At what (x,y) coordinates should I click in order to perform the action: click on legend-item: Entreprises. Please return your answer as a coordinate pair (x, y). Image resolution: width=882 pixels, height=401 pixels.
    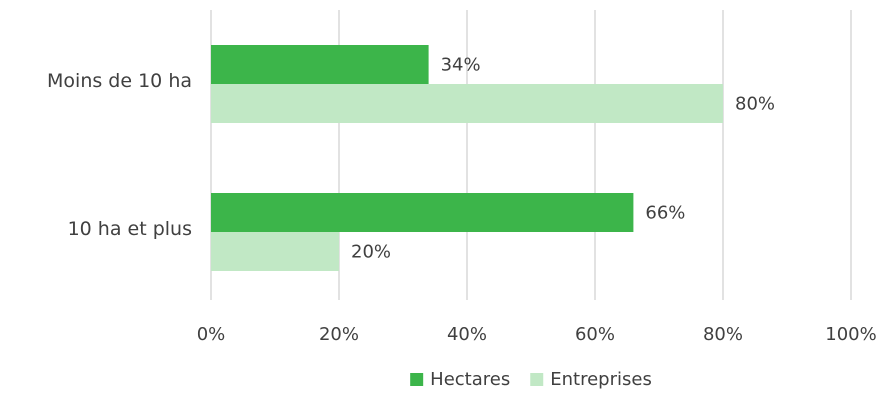
    Looking at the image, I should click on (591, 379).